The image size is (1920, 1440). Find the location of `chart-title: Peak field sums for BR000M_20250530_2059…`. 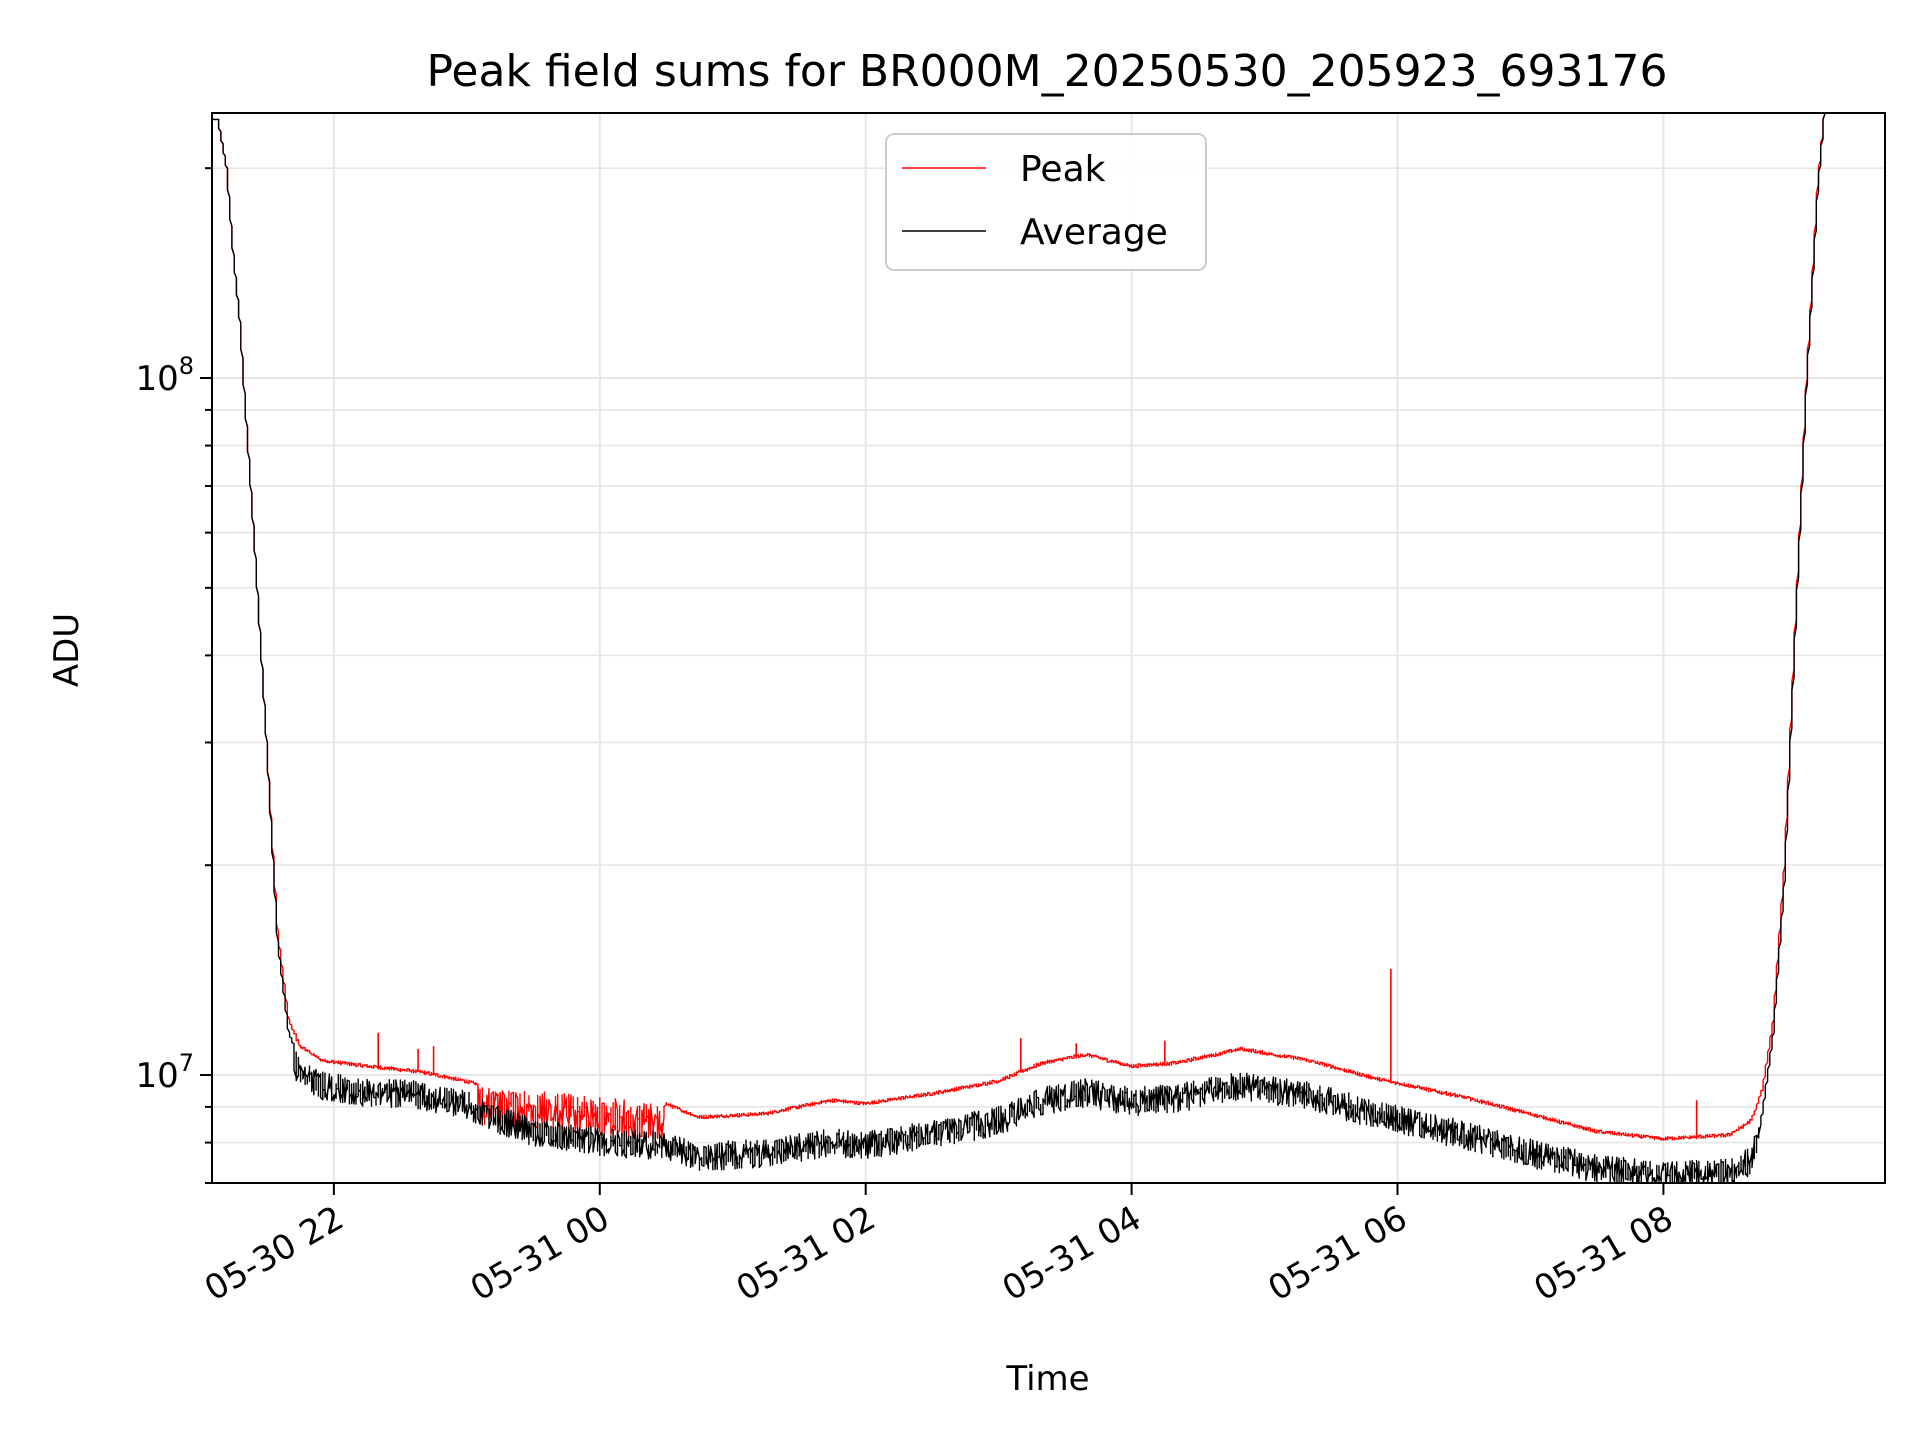

chart-title: Peak field sums for BR000M_20250530_2059… is located at coordinates (1046, 71).